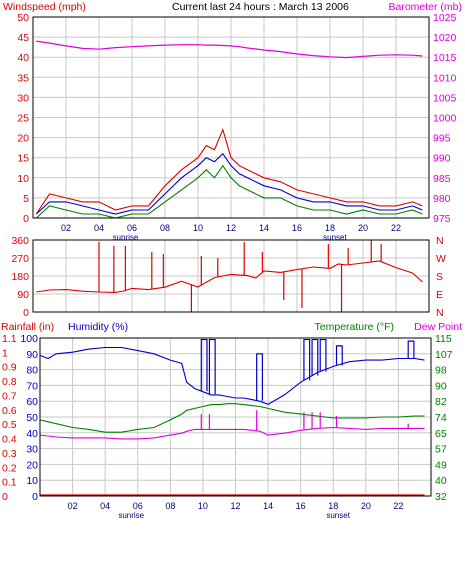 The width and height of the screenshot is (465, 563). What do you see at coordinates (441, 371) in the screenshot?
I see `temperature-tick-label: 98` at bounding box center [441, 371].